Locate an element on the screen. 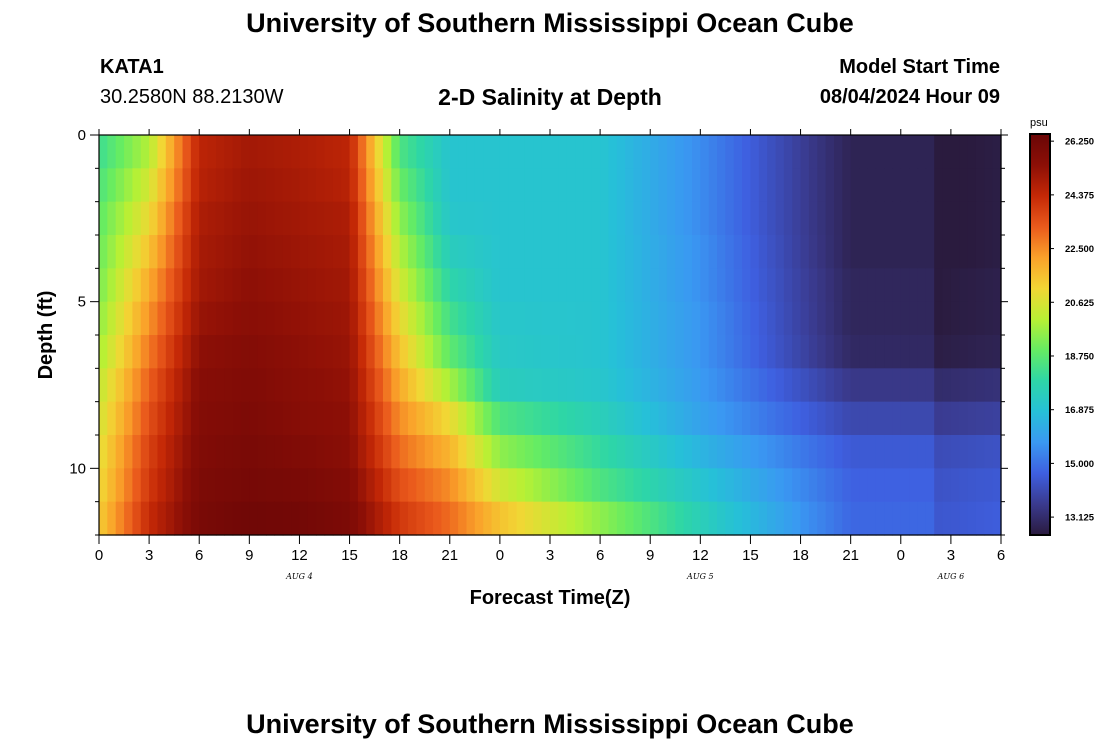 Image resolution: width=1100 pixels, height=750 pixels. x-tick-label: 6 is located at coordinates (1001, 555).